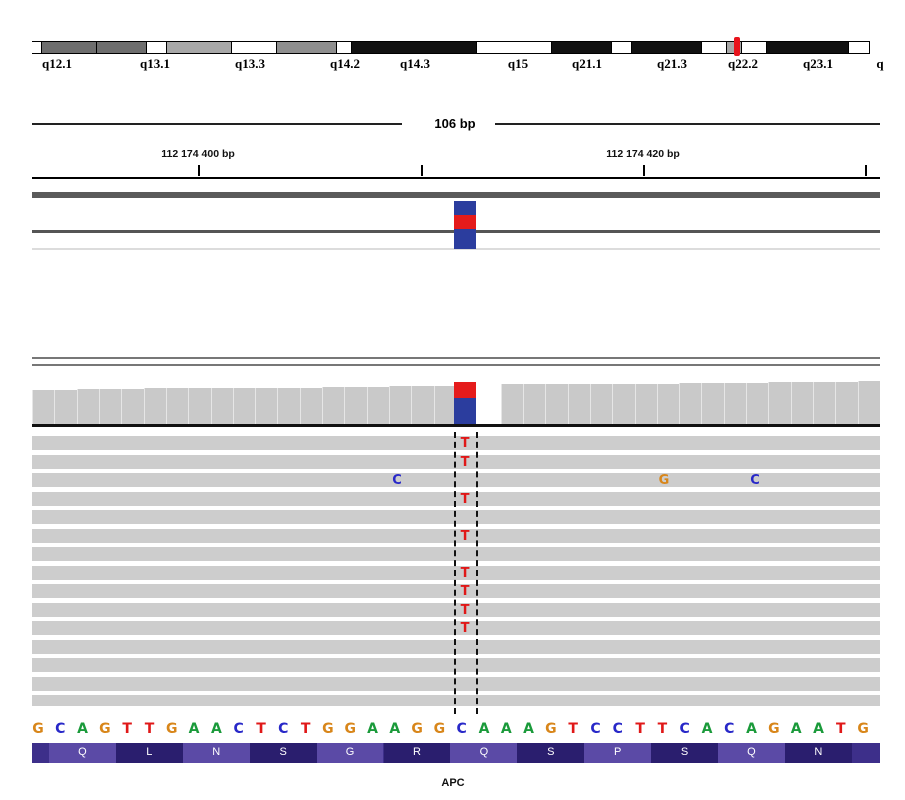 The image size is (905, 800). Describe the element at coordinates (155, 63) in the screenshot. I see `cytoband-label: q13.1` at that location.